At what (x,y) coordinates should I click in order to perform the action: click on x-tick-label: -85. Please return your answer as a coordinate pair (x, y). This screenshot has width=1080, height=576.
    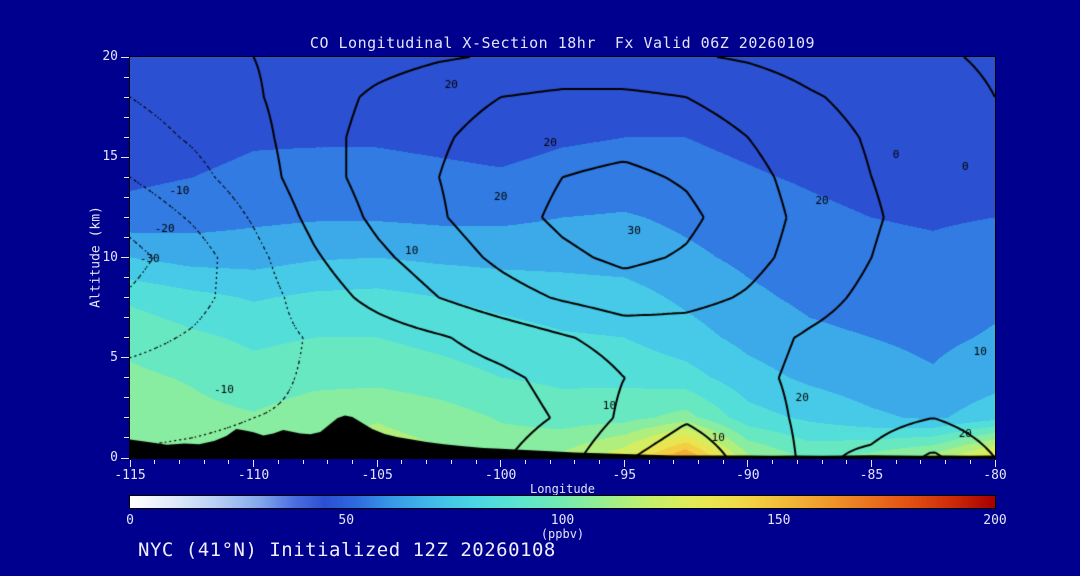
    Looking at the image, I should click on (871, 475).